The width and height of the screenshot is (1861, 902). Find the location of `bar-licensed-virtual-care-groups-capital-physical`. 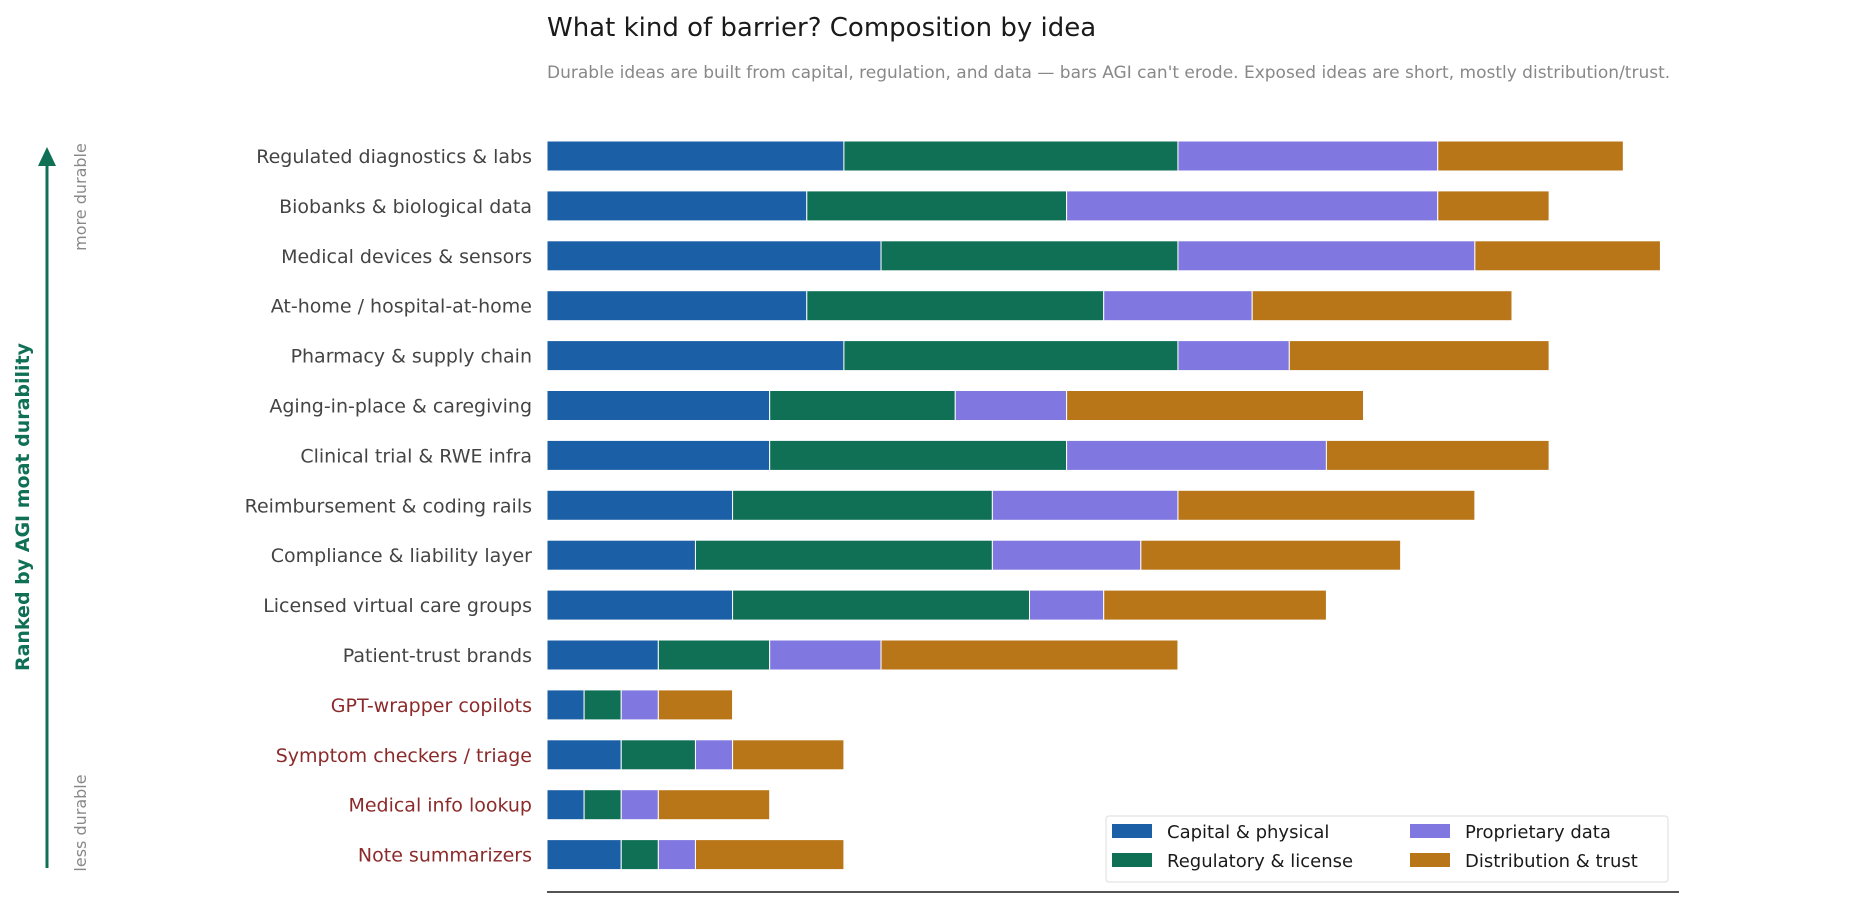

bar-licensed-virtual-care-groups-capital-physical is located at coordinates (640, 605).